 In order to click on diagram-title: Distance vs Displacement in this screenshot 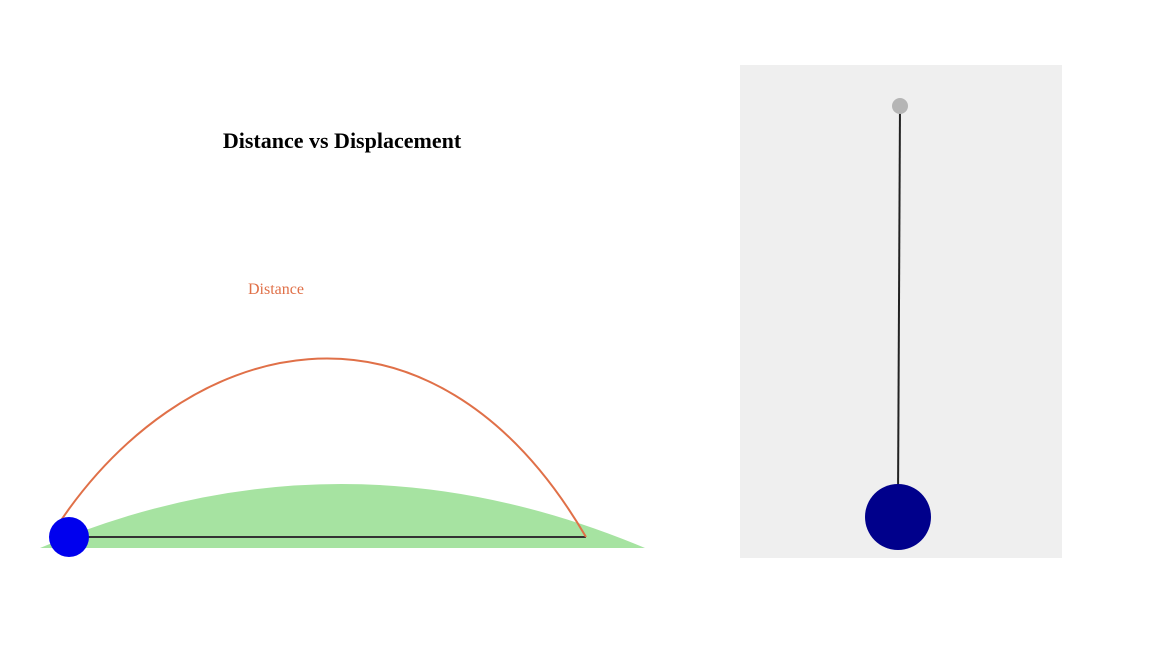, I will do `click(342, 140)`.